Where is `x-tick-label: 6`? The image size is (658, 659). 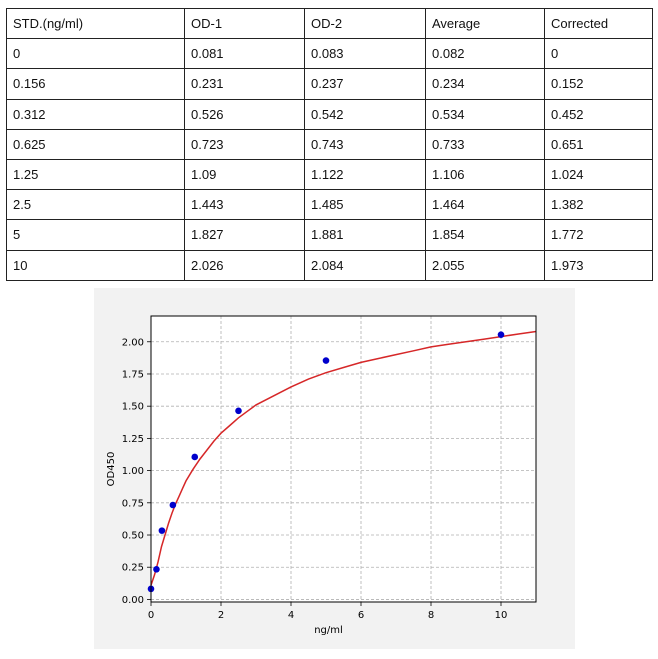 x-tick-label: 6 is located at coordinates (361, 615).